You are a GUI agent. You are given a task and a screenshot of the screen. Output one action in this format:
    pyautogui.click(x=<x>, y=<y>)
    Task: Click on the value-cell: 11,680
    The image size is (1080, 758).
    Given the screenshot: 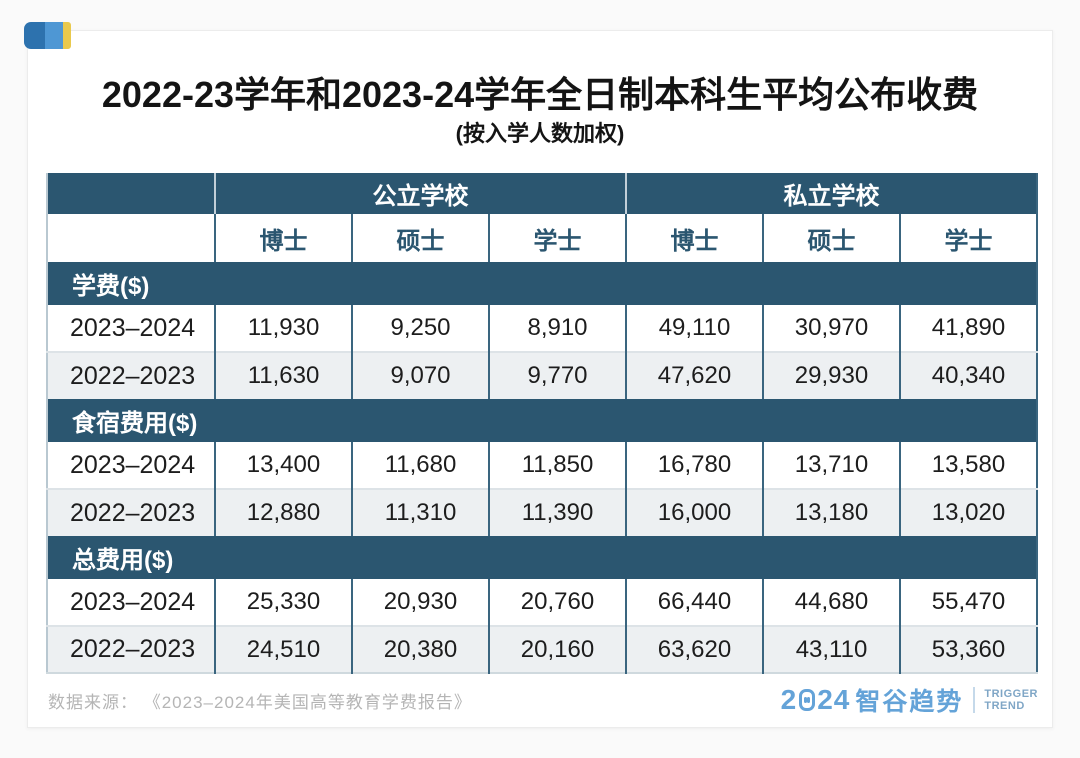 What is the action you would take?
    pyautogui.click(x=420, y=465)
    